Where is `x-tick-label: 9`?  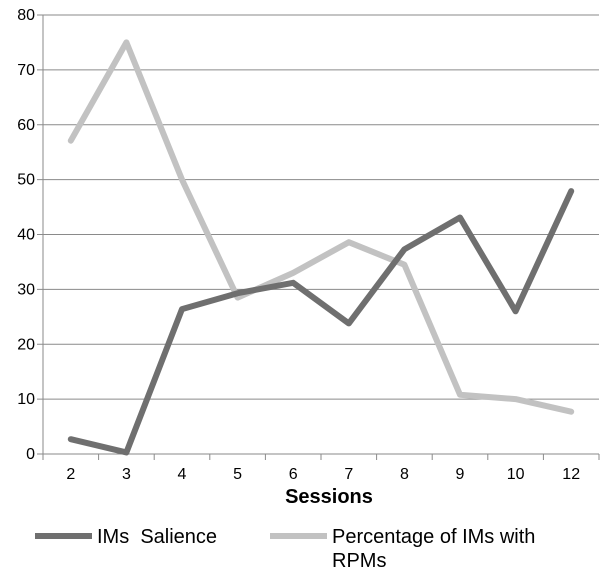
x-tick-label: 9 is located at coordinates (460, 474).